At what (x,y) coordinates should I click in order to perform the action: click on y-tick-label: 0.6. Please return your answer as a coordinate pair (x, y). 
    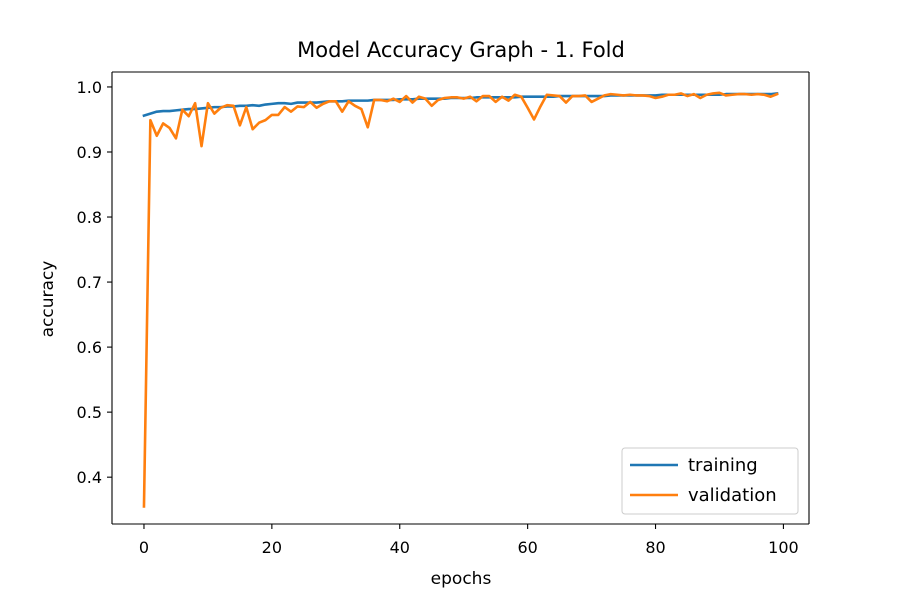
    Looking at the image, I should click on (89, 347).